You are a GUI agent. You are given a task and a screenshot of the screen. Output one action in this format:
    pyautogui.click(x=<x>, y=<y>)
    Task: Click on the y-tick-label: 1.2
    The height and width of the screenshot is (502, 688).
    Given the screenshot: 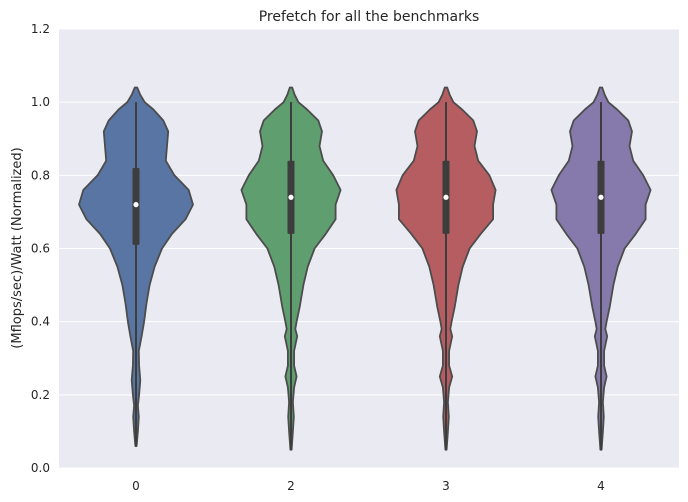 What is the action you would take?
    pyautogui.click(x=40, y=29)
    